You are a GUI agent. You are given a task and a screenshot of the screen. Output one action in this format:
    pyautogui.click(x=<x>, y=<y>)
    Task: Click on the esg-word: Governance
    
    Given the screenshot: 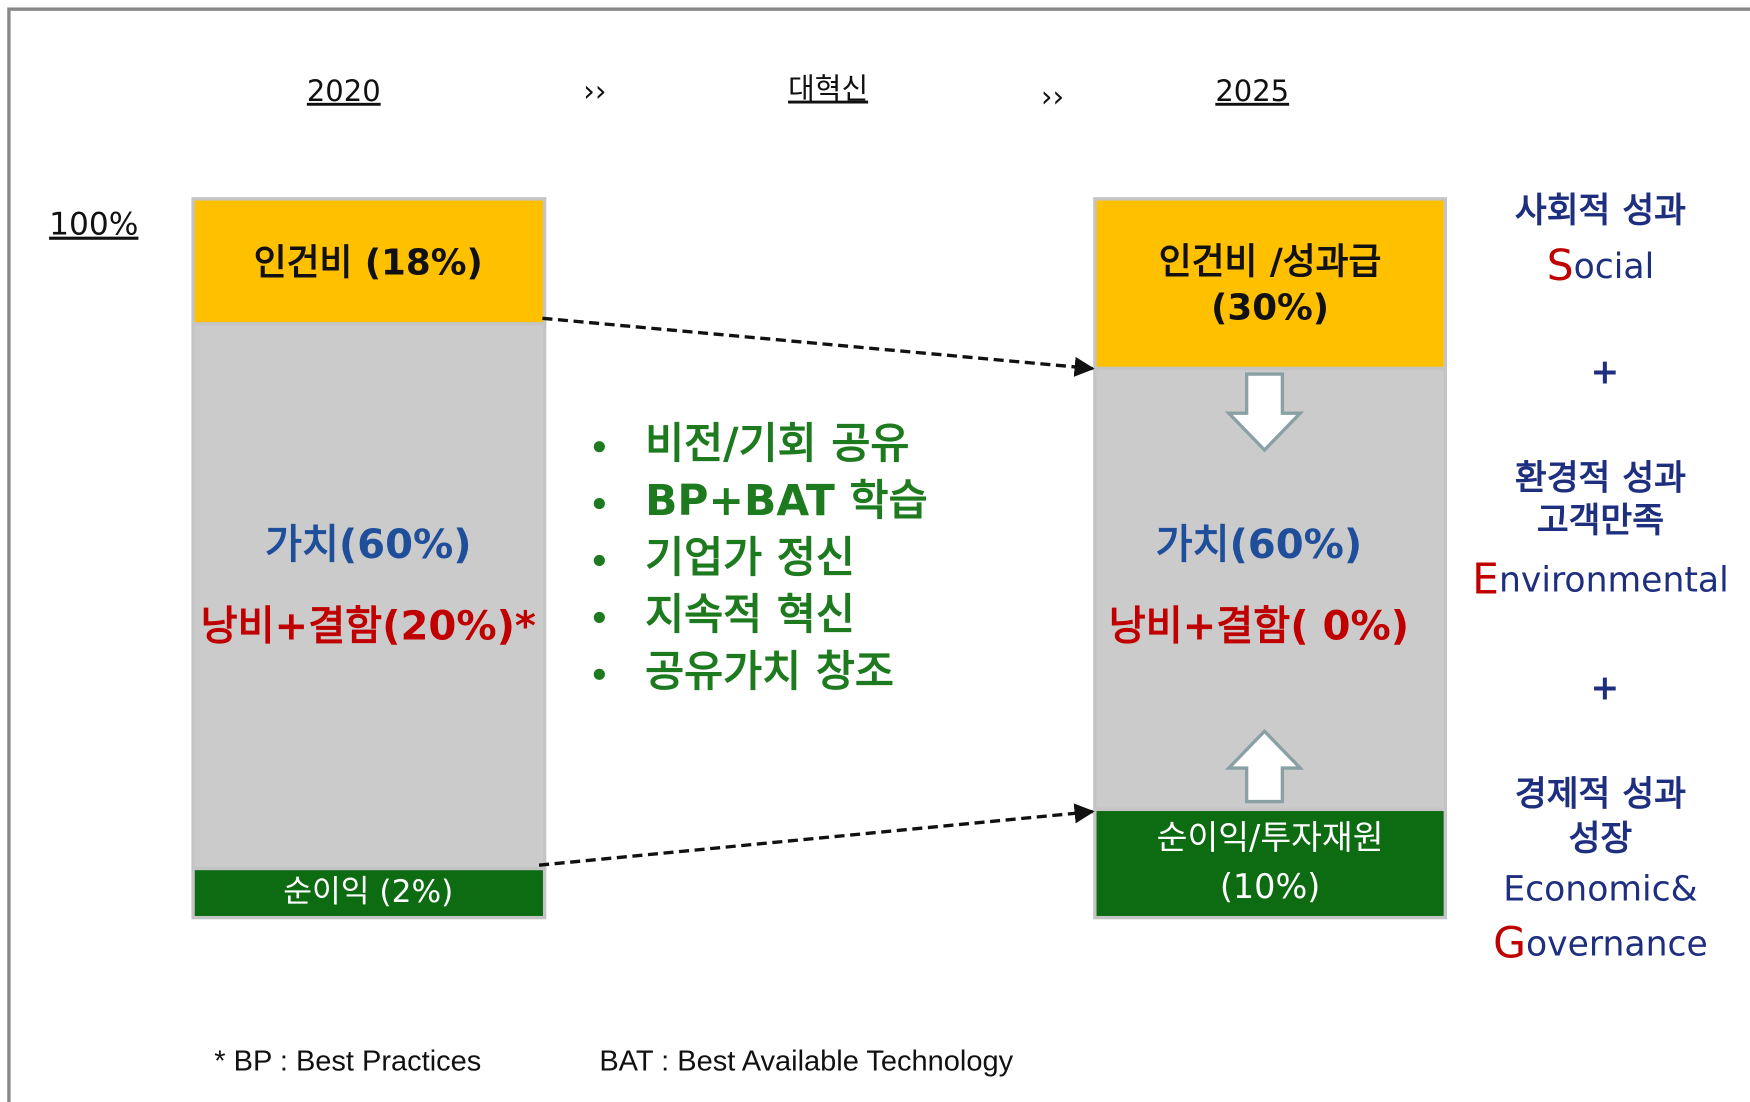 What is the action you would take?
    pyautogui.click(x=1600, y=943)
    